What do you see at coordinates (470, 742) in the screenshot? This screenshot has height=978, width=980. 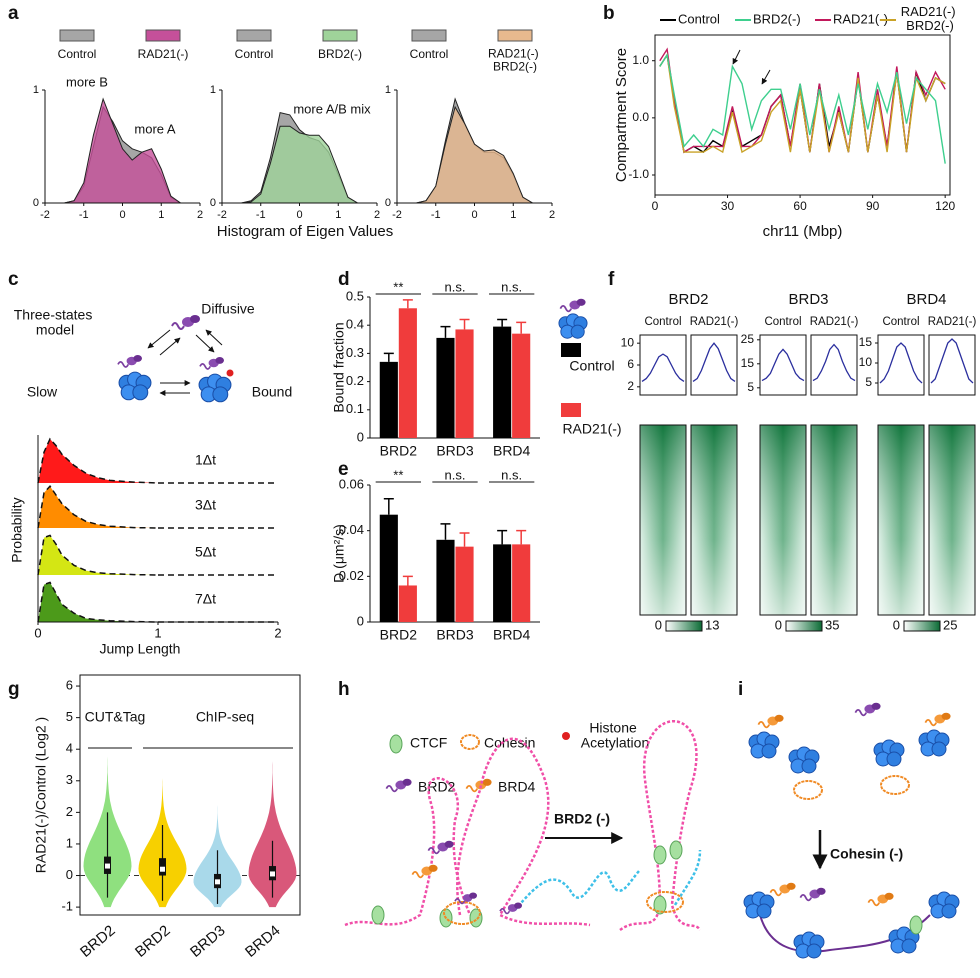 I see `cohesin-icon` at bounding box center [470, 742].